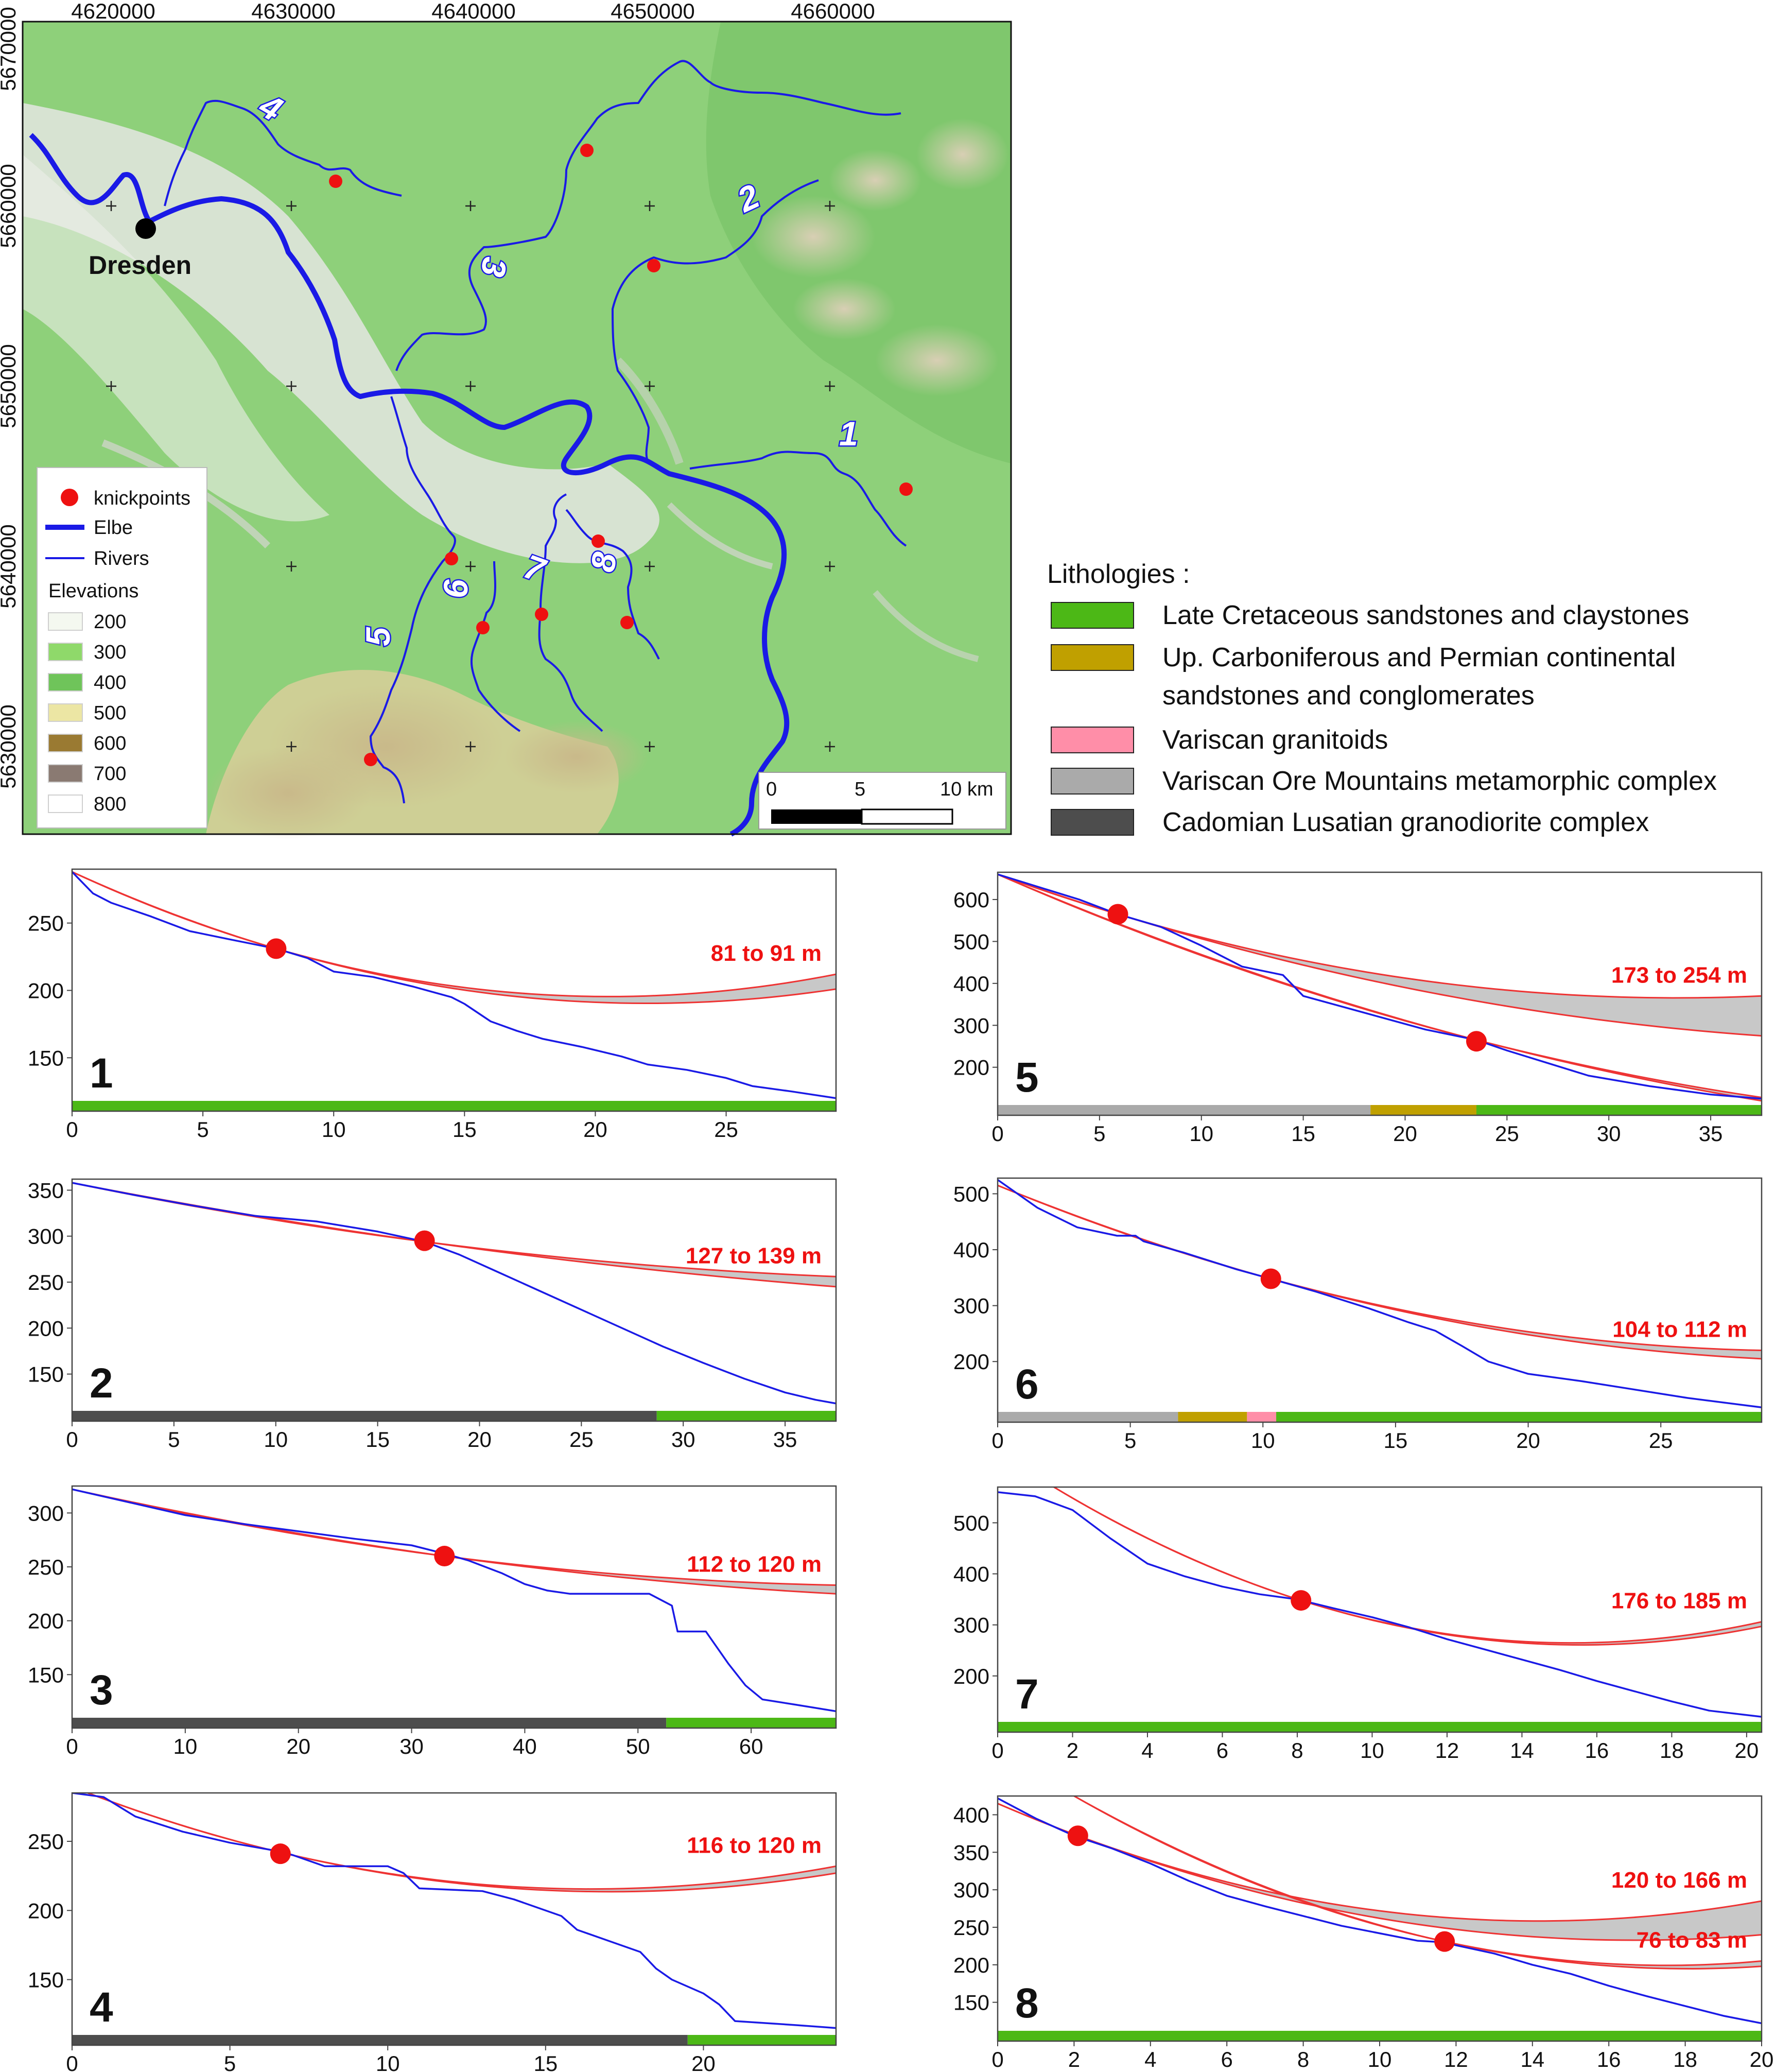  Describe the element at coordinates (1692, 1940) in the screenshot. I see `projection-range-label: 76 to 83 m` at that location.